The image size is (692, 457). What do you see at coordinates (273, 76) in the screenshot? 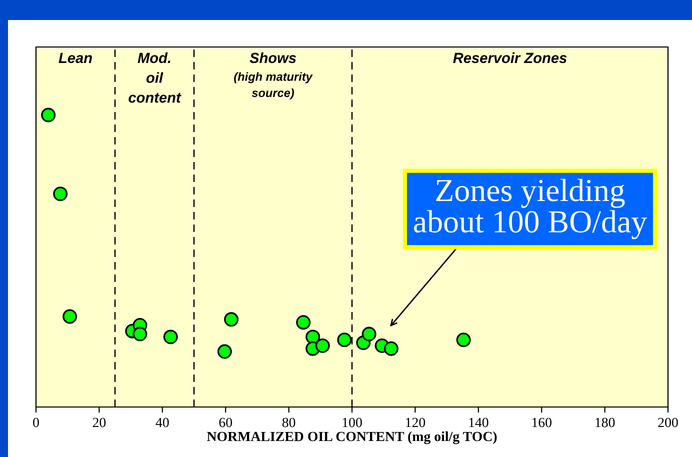
I see `text: Shows (high maturity source)` at bounding box center [273, 76].